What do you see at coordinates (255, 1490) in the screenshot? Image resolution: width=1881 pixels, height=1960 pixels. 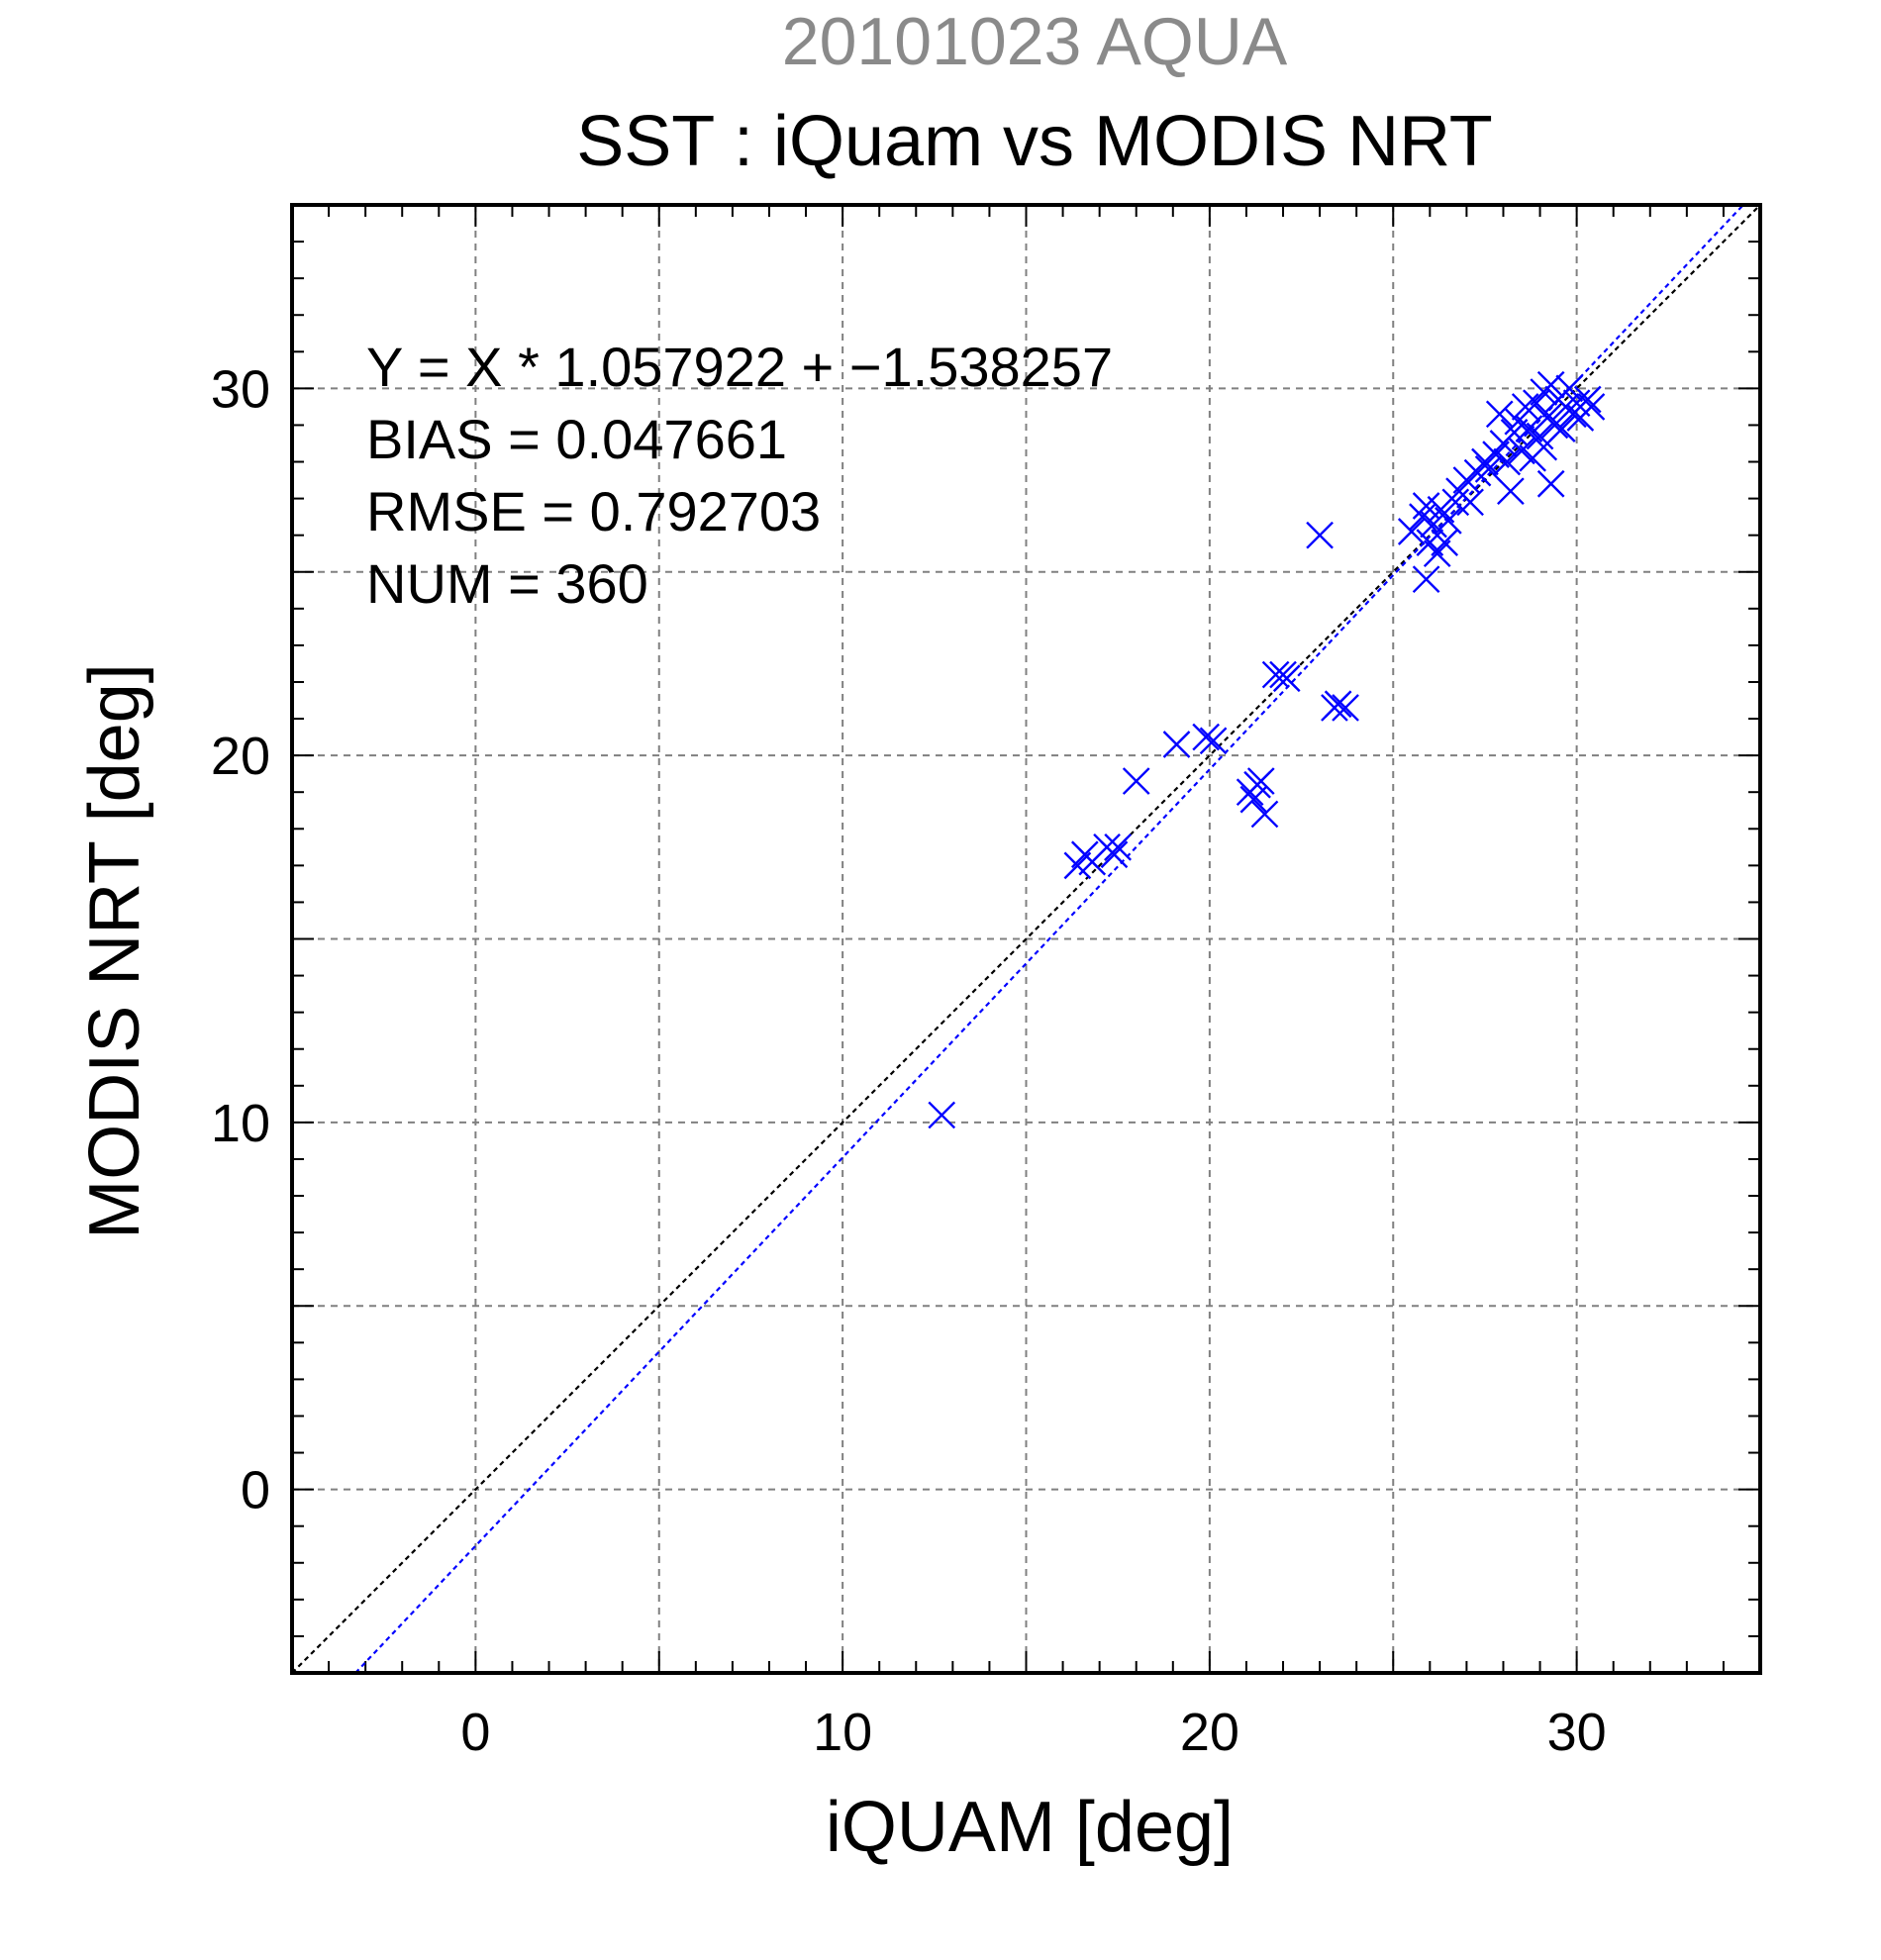 I see `y-tick-label: 0` at bounding box center [255, 1490].